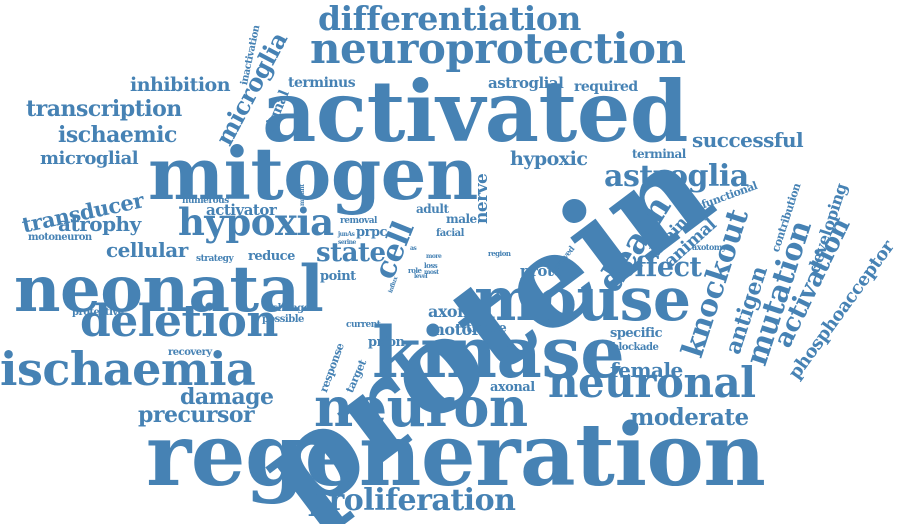  Describe the element at coordinates (358, 221) in the screenshot. I see `word-removal: removal` at that location.